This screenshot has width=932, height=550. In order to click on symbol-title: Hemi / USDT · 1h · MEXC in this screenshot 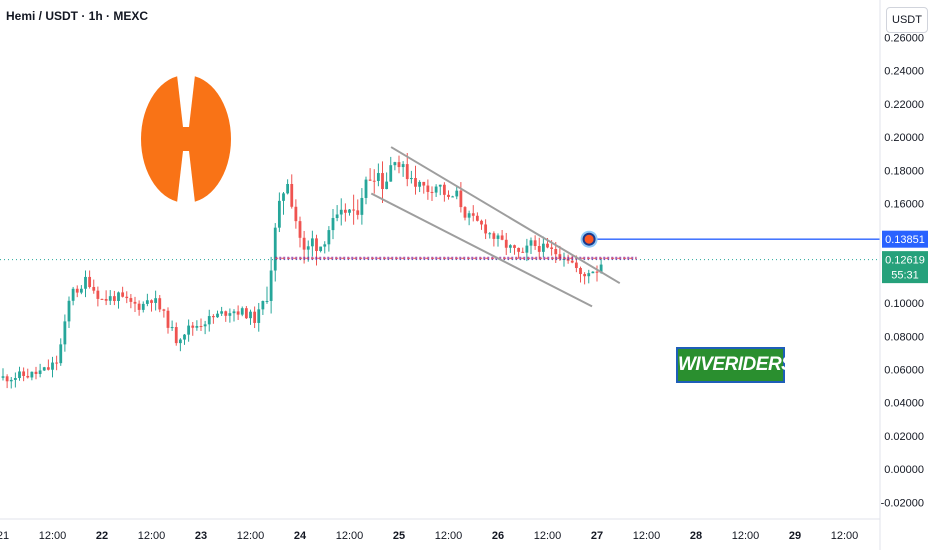, I will do `click(77, 16)`.